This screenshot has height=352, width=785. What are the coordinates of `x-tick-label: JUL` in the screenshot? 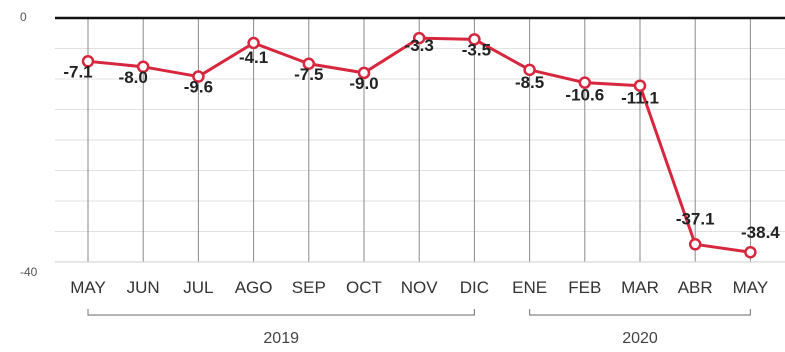 It's located at (198, 287).